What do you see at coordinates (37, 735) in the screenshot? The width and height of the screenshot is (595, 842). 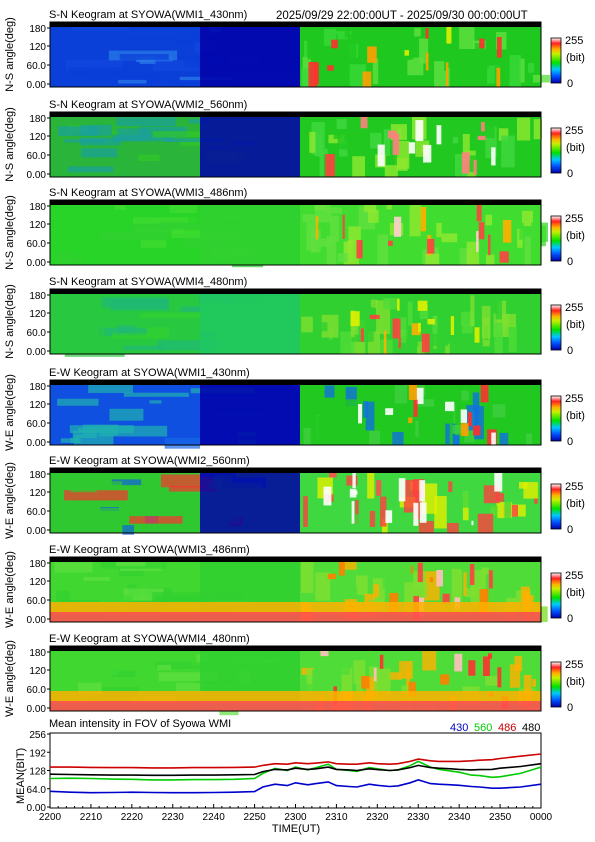 I see `y-tick-label: 256` at bounding box center [37, 735].